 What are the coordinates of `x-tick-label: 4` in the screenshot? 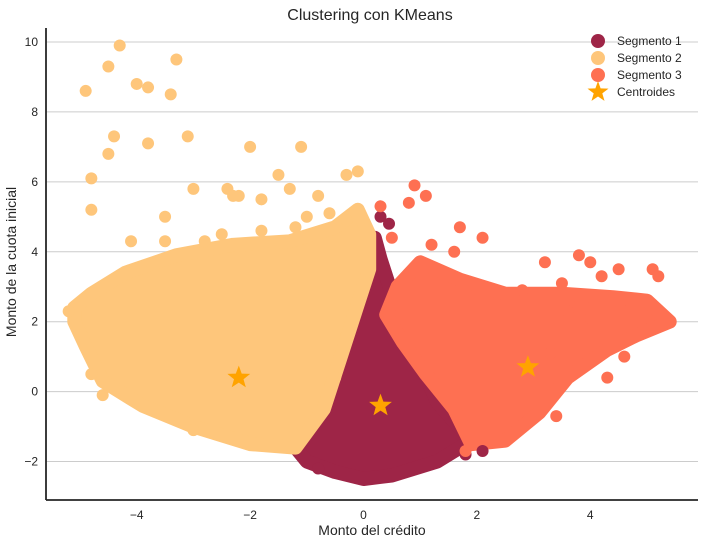 It's located at (590, 515).